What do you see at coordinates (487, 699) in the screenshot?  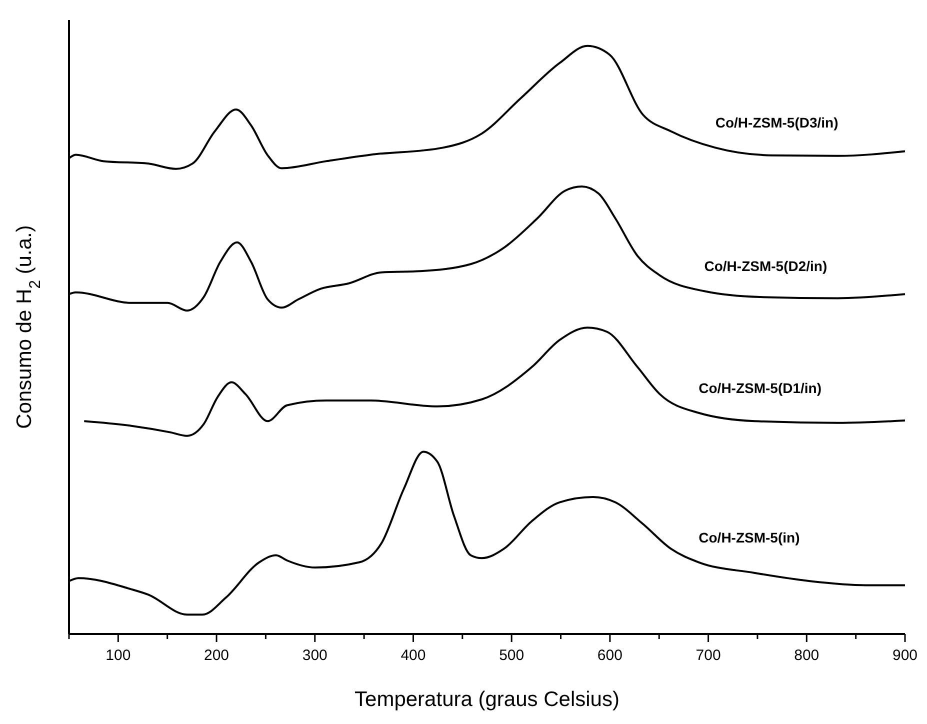 I see `x-axis-title: Temperatura (graus Celsius)` at bounding box center [487, 699].